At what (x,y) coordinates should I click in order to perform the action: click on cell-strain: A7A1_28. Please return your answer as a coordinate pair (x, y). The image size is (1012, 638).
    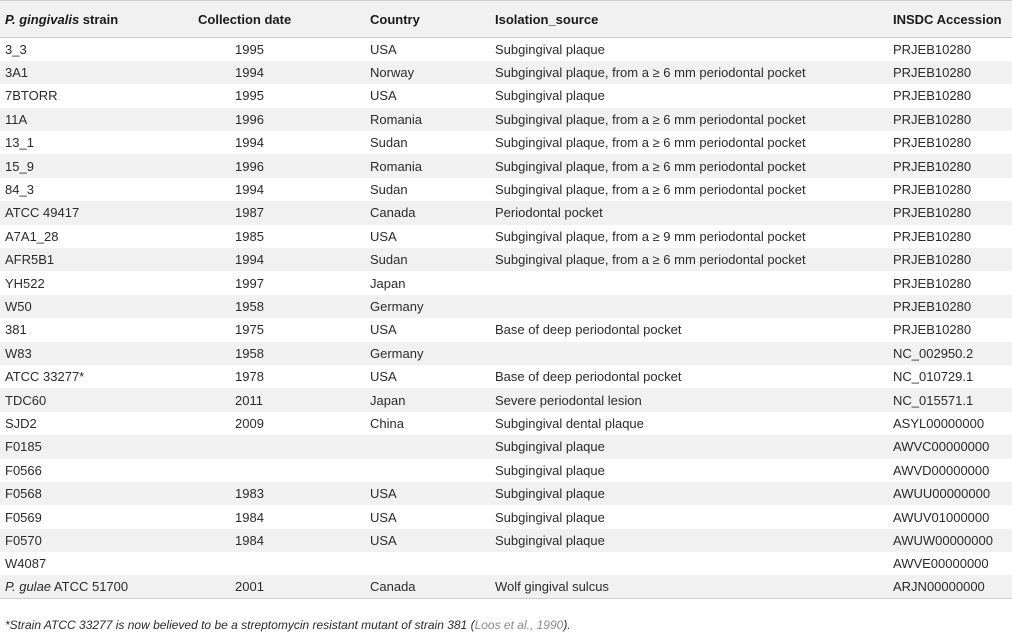
    Looking at the image, I should click on (32, 236).